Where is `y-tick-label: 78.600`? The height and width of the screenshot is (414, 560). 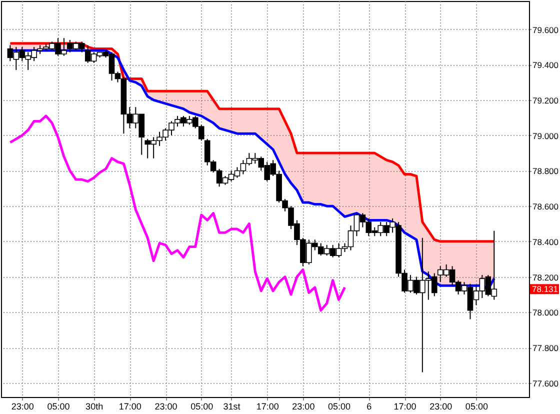 y-tick-label: 78.600 is located at coordinates (545, 207).